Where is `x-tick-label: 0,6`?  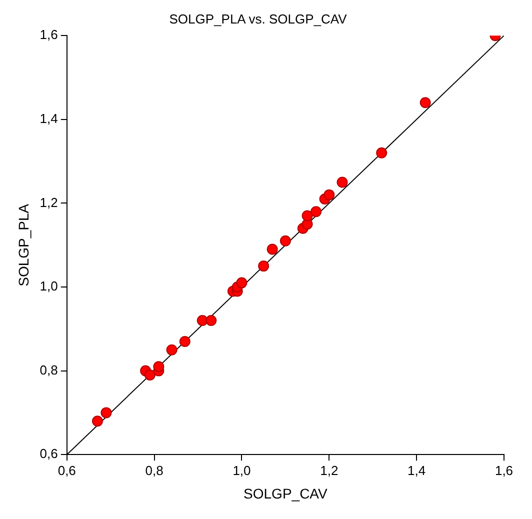
x-tick-label: 0,6 is located at coordinates (67, 470).